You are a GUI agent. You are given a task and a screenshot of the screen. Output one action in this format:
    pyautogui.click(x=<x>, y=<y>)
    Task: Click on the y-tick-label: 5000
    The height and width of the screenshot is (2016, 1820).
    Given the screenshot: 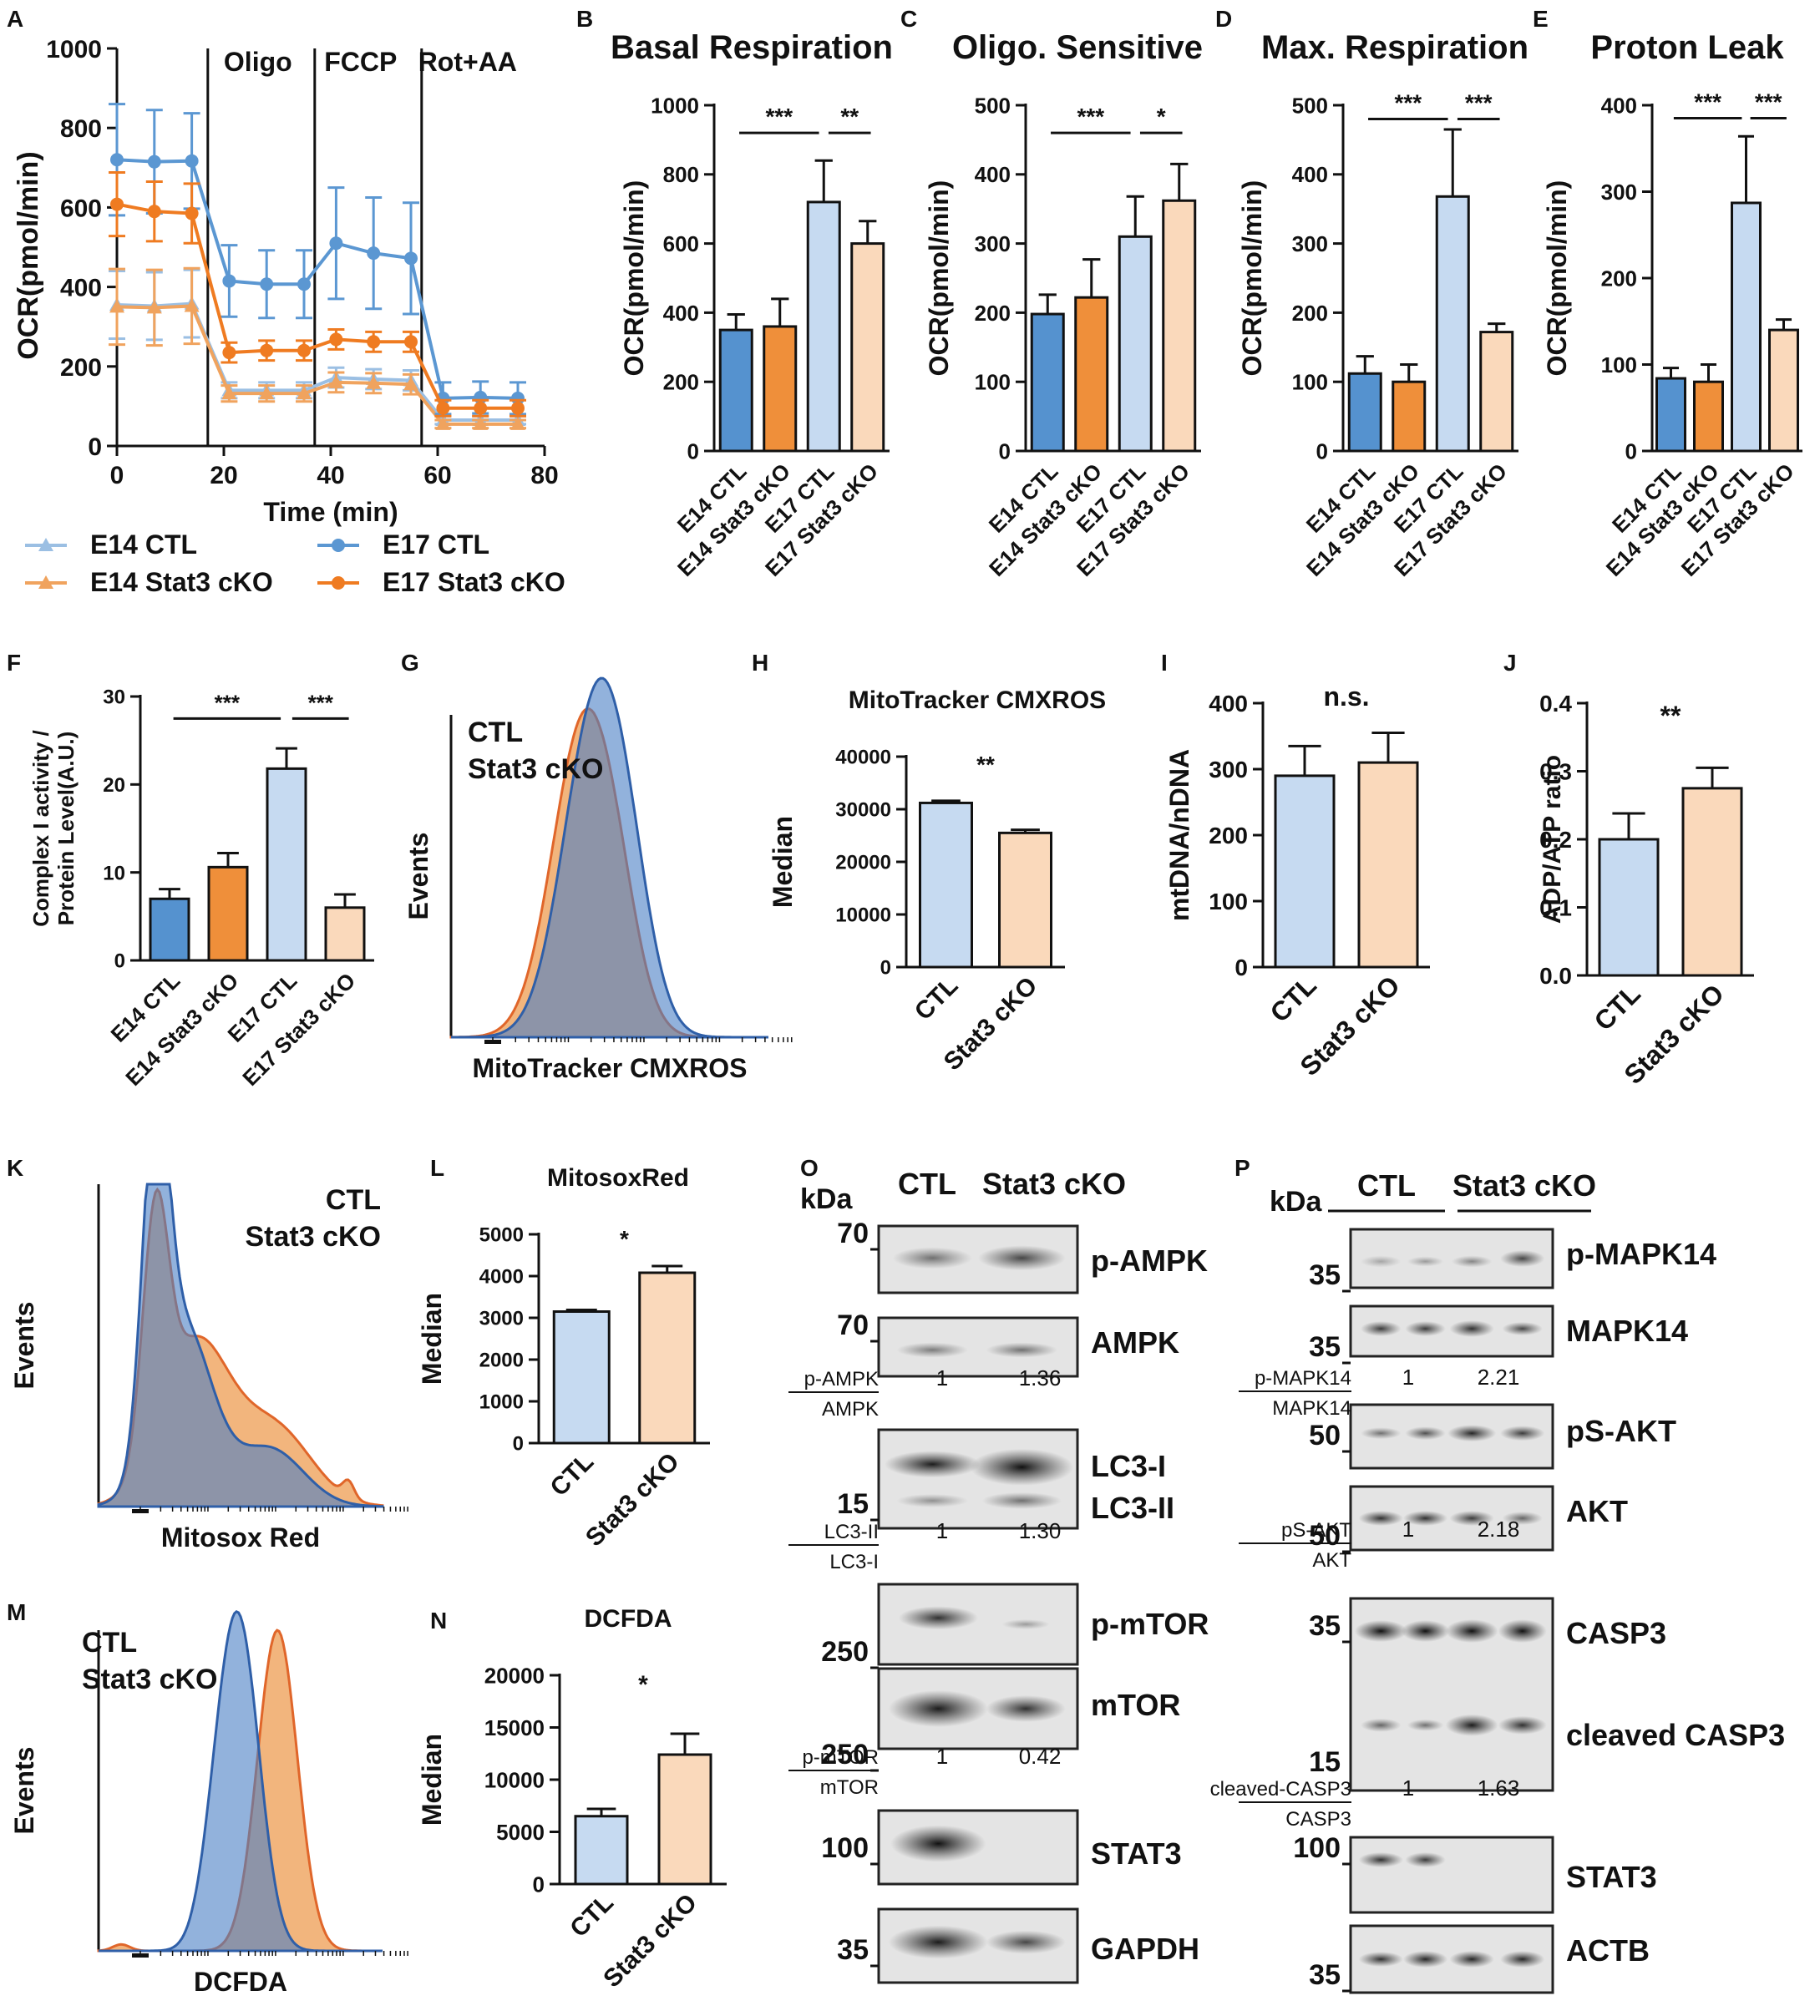 What is the action you would take?
    pyautogui.click(x=501, y=1235)
    